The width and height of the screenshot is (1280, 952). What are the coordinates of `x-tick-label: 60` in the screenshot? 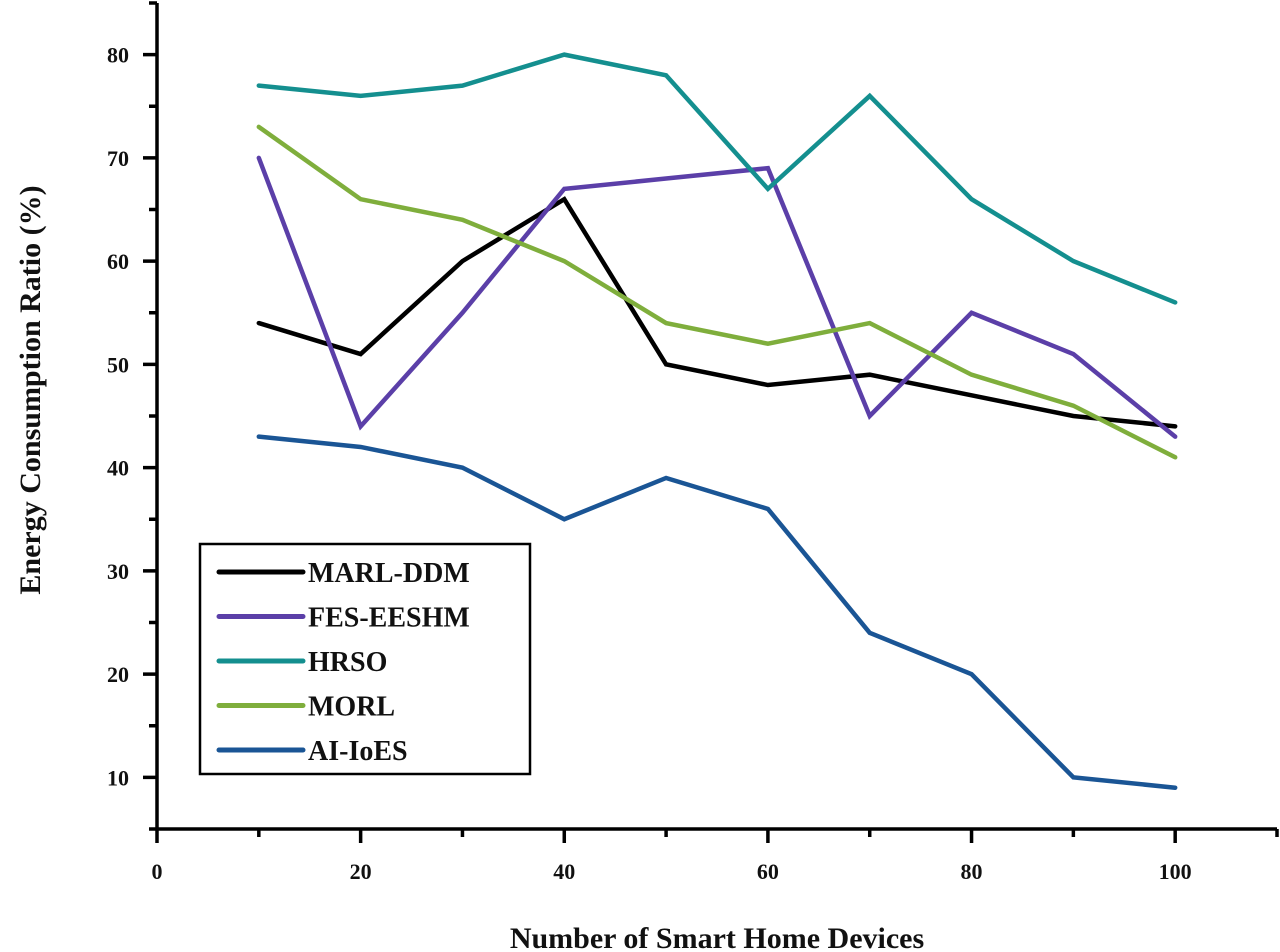 It's located at (768, 871).